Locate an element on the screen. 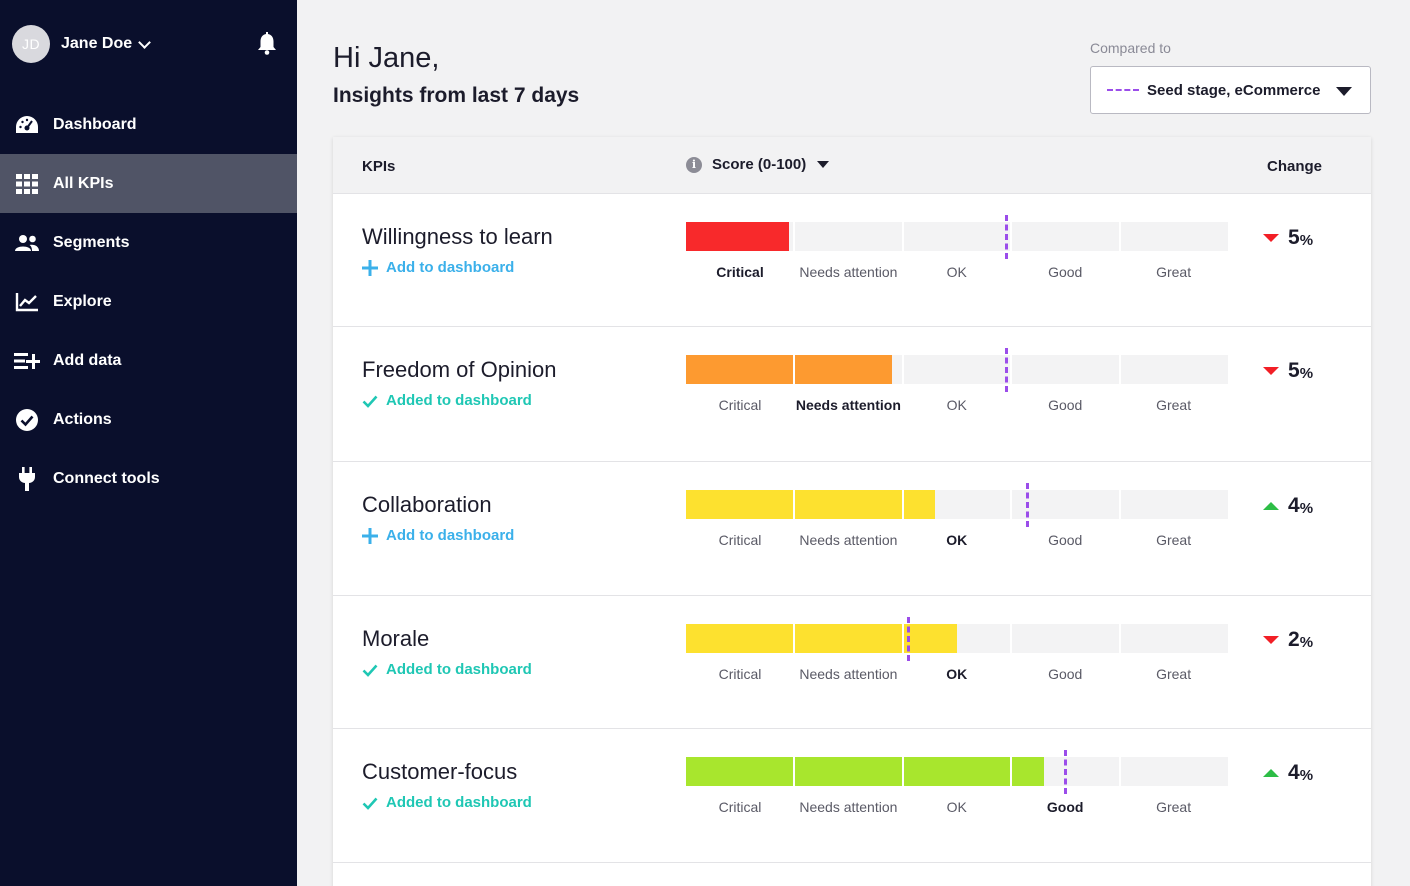 This screenshot has width=1410, height=886. sidebar-item-dashboard: Dashboard is located at coordinates (148, 124).